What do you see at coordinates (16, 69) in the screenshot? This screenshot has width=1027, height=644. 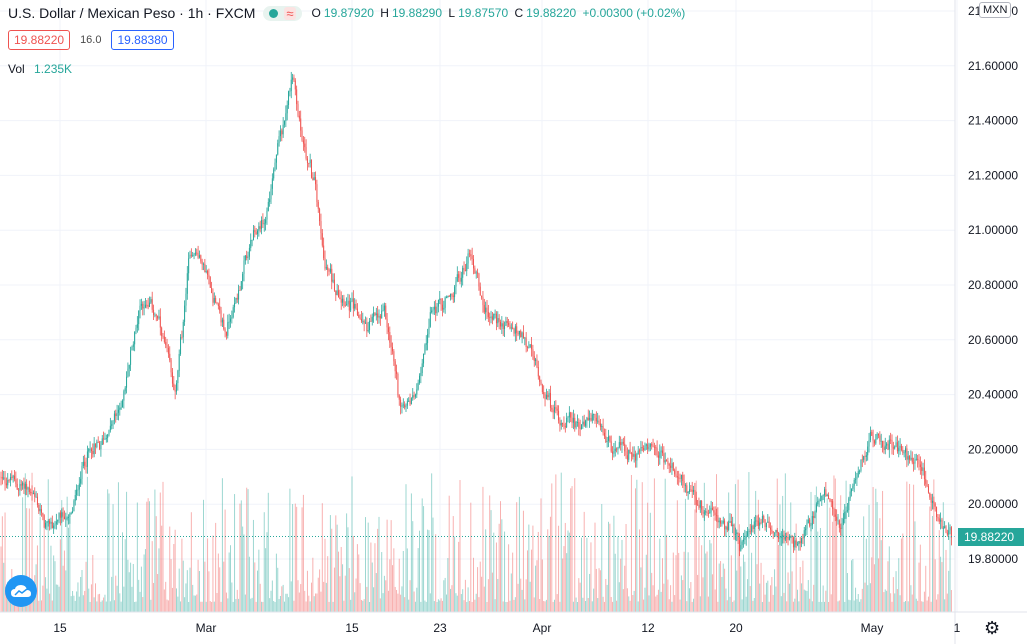 I see `volume-label: Vol` at bounding box center [16, 69].